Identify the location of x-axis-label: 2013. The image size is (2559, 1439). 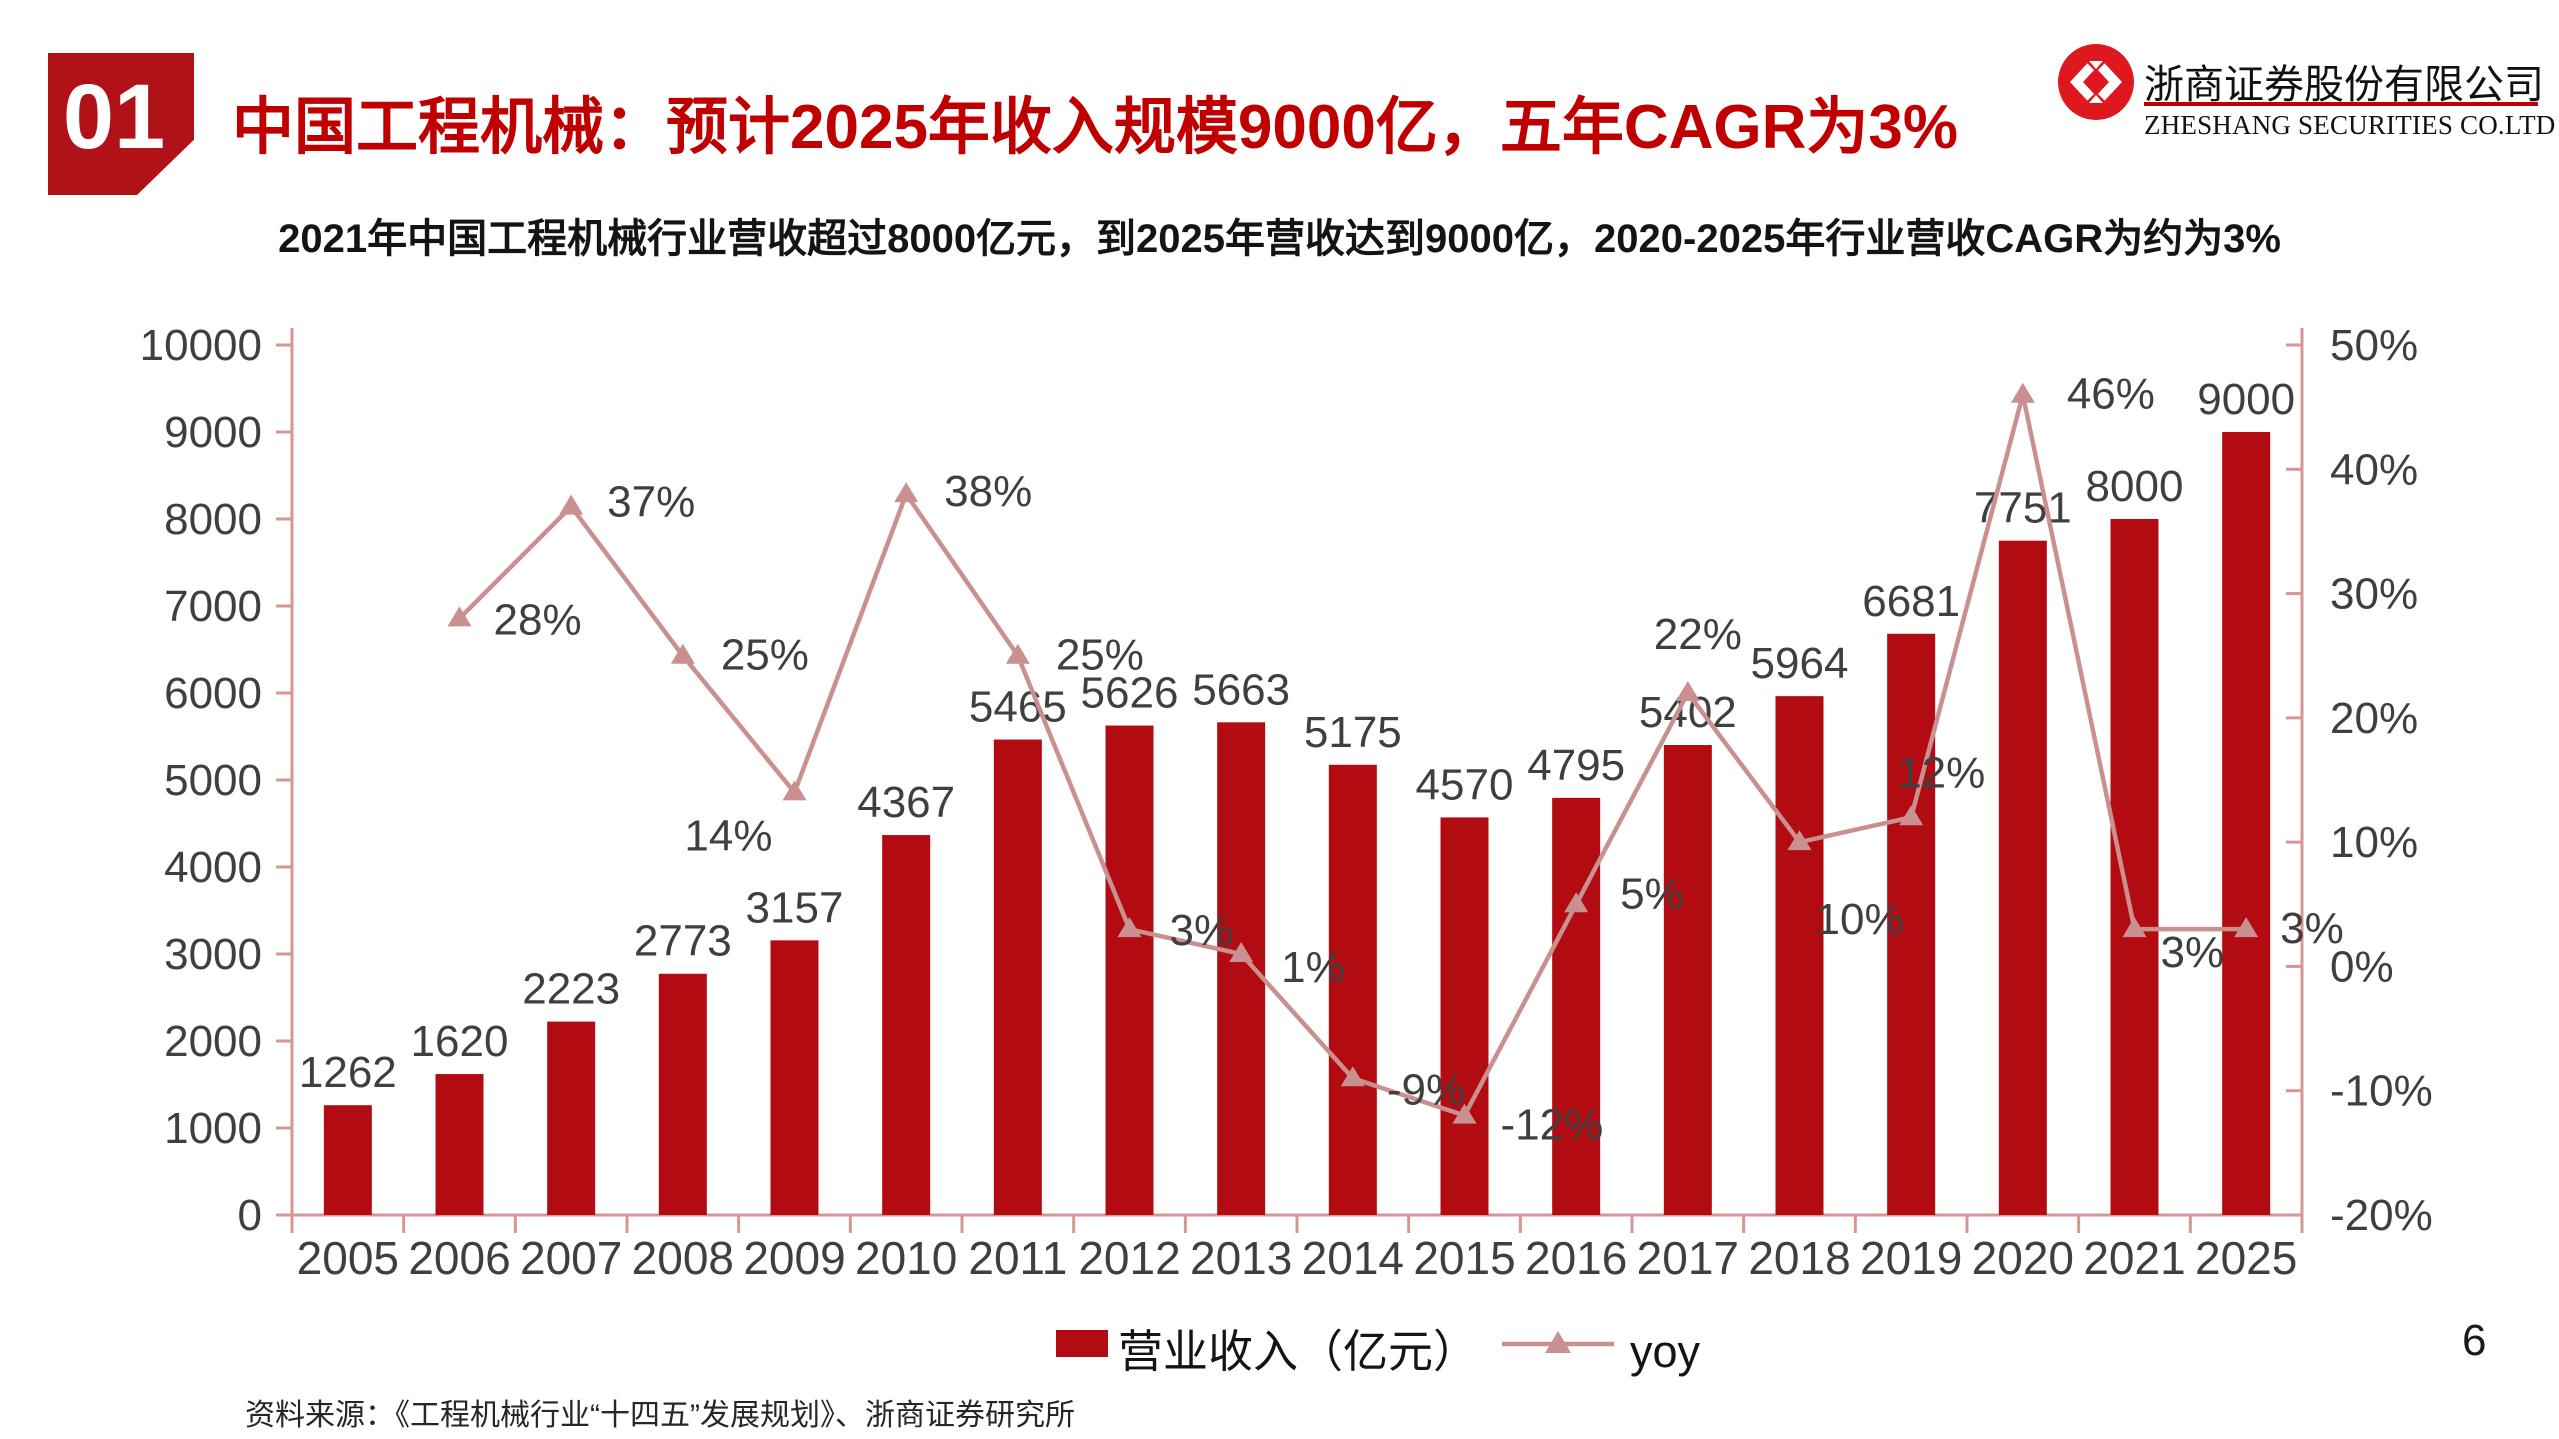
(1241, 1258).